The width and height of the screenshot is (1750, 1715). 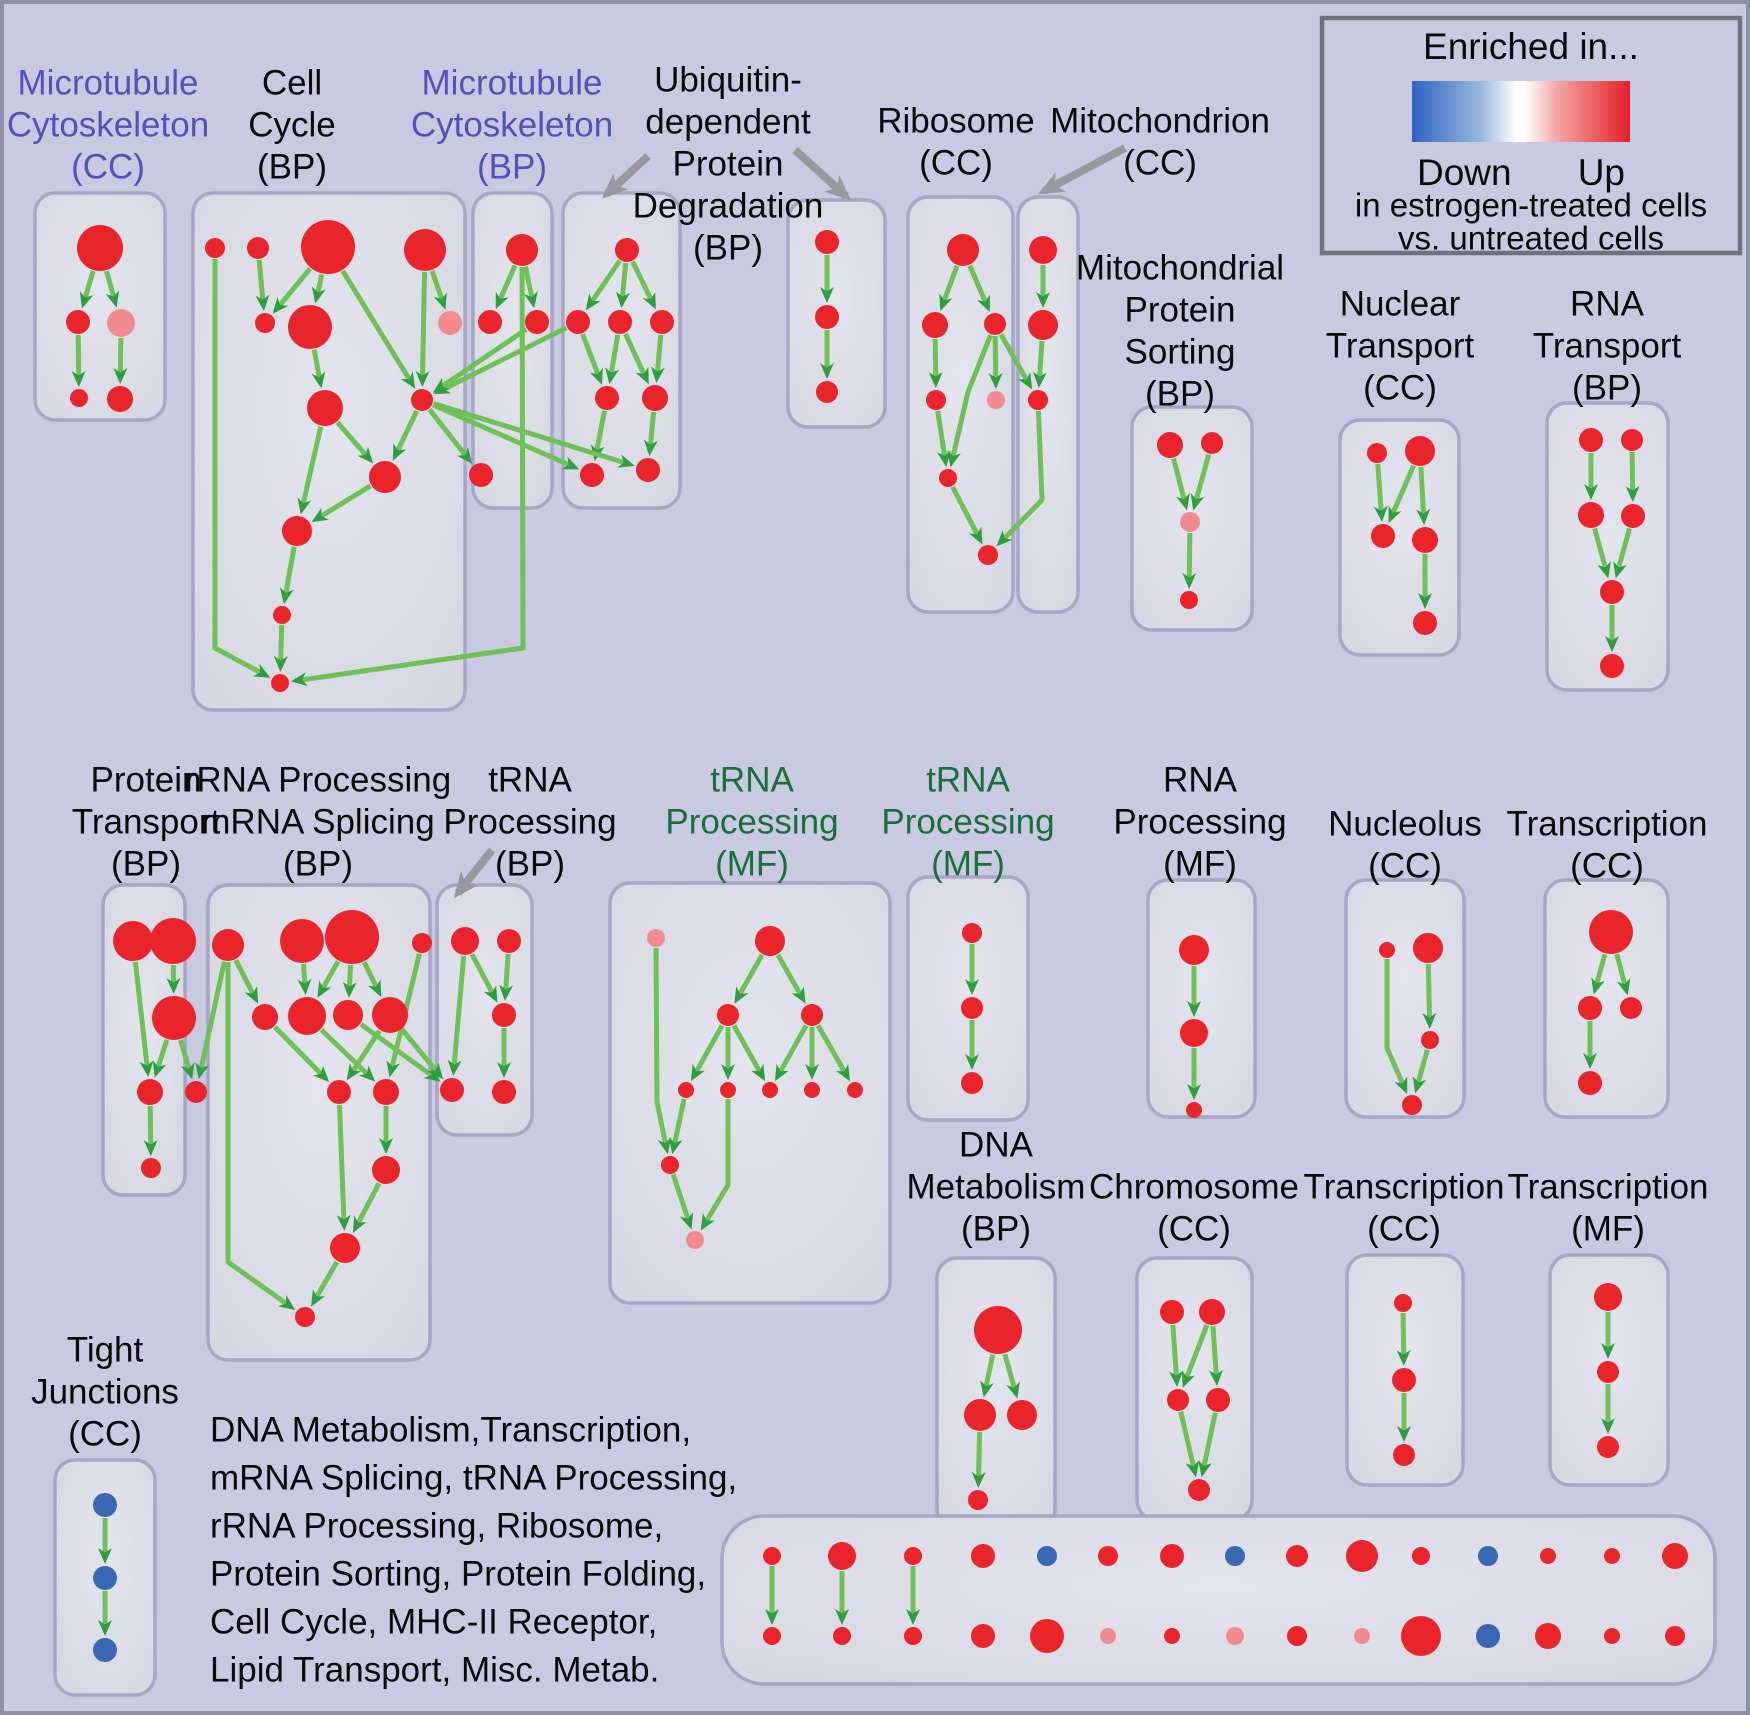 I want to click on label-trna-processing-bp: tRNA, so click(x=530, y=779).